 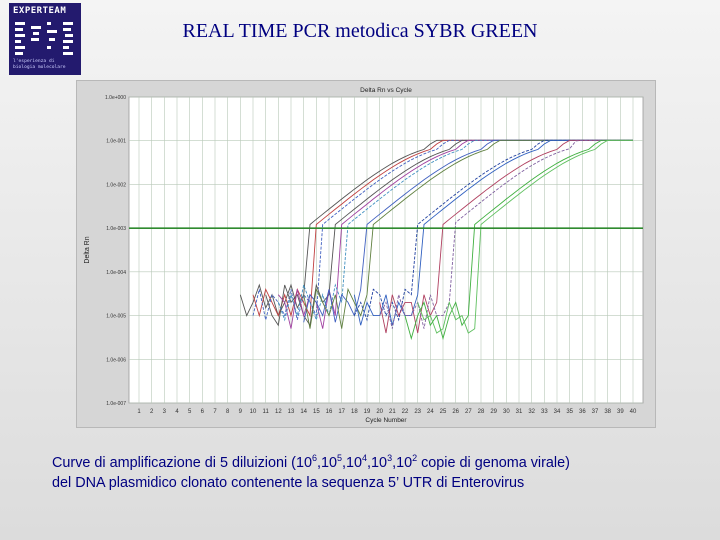 What do you see at coordinates (443, 412) in the screenshot?
I see `x-tick-label: 25` at bounding box center [443, 412].